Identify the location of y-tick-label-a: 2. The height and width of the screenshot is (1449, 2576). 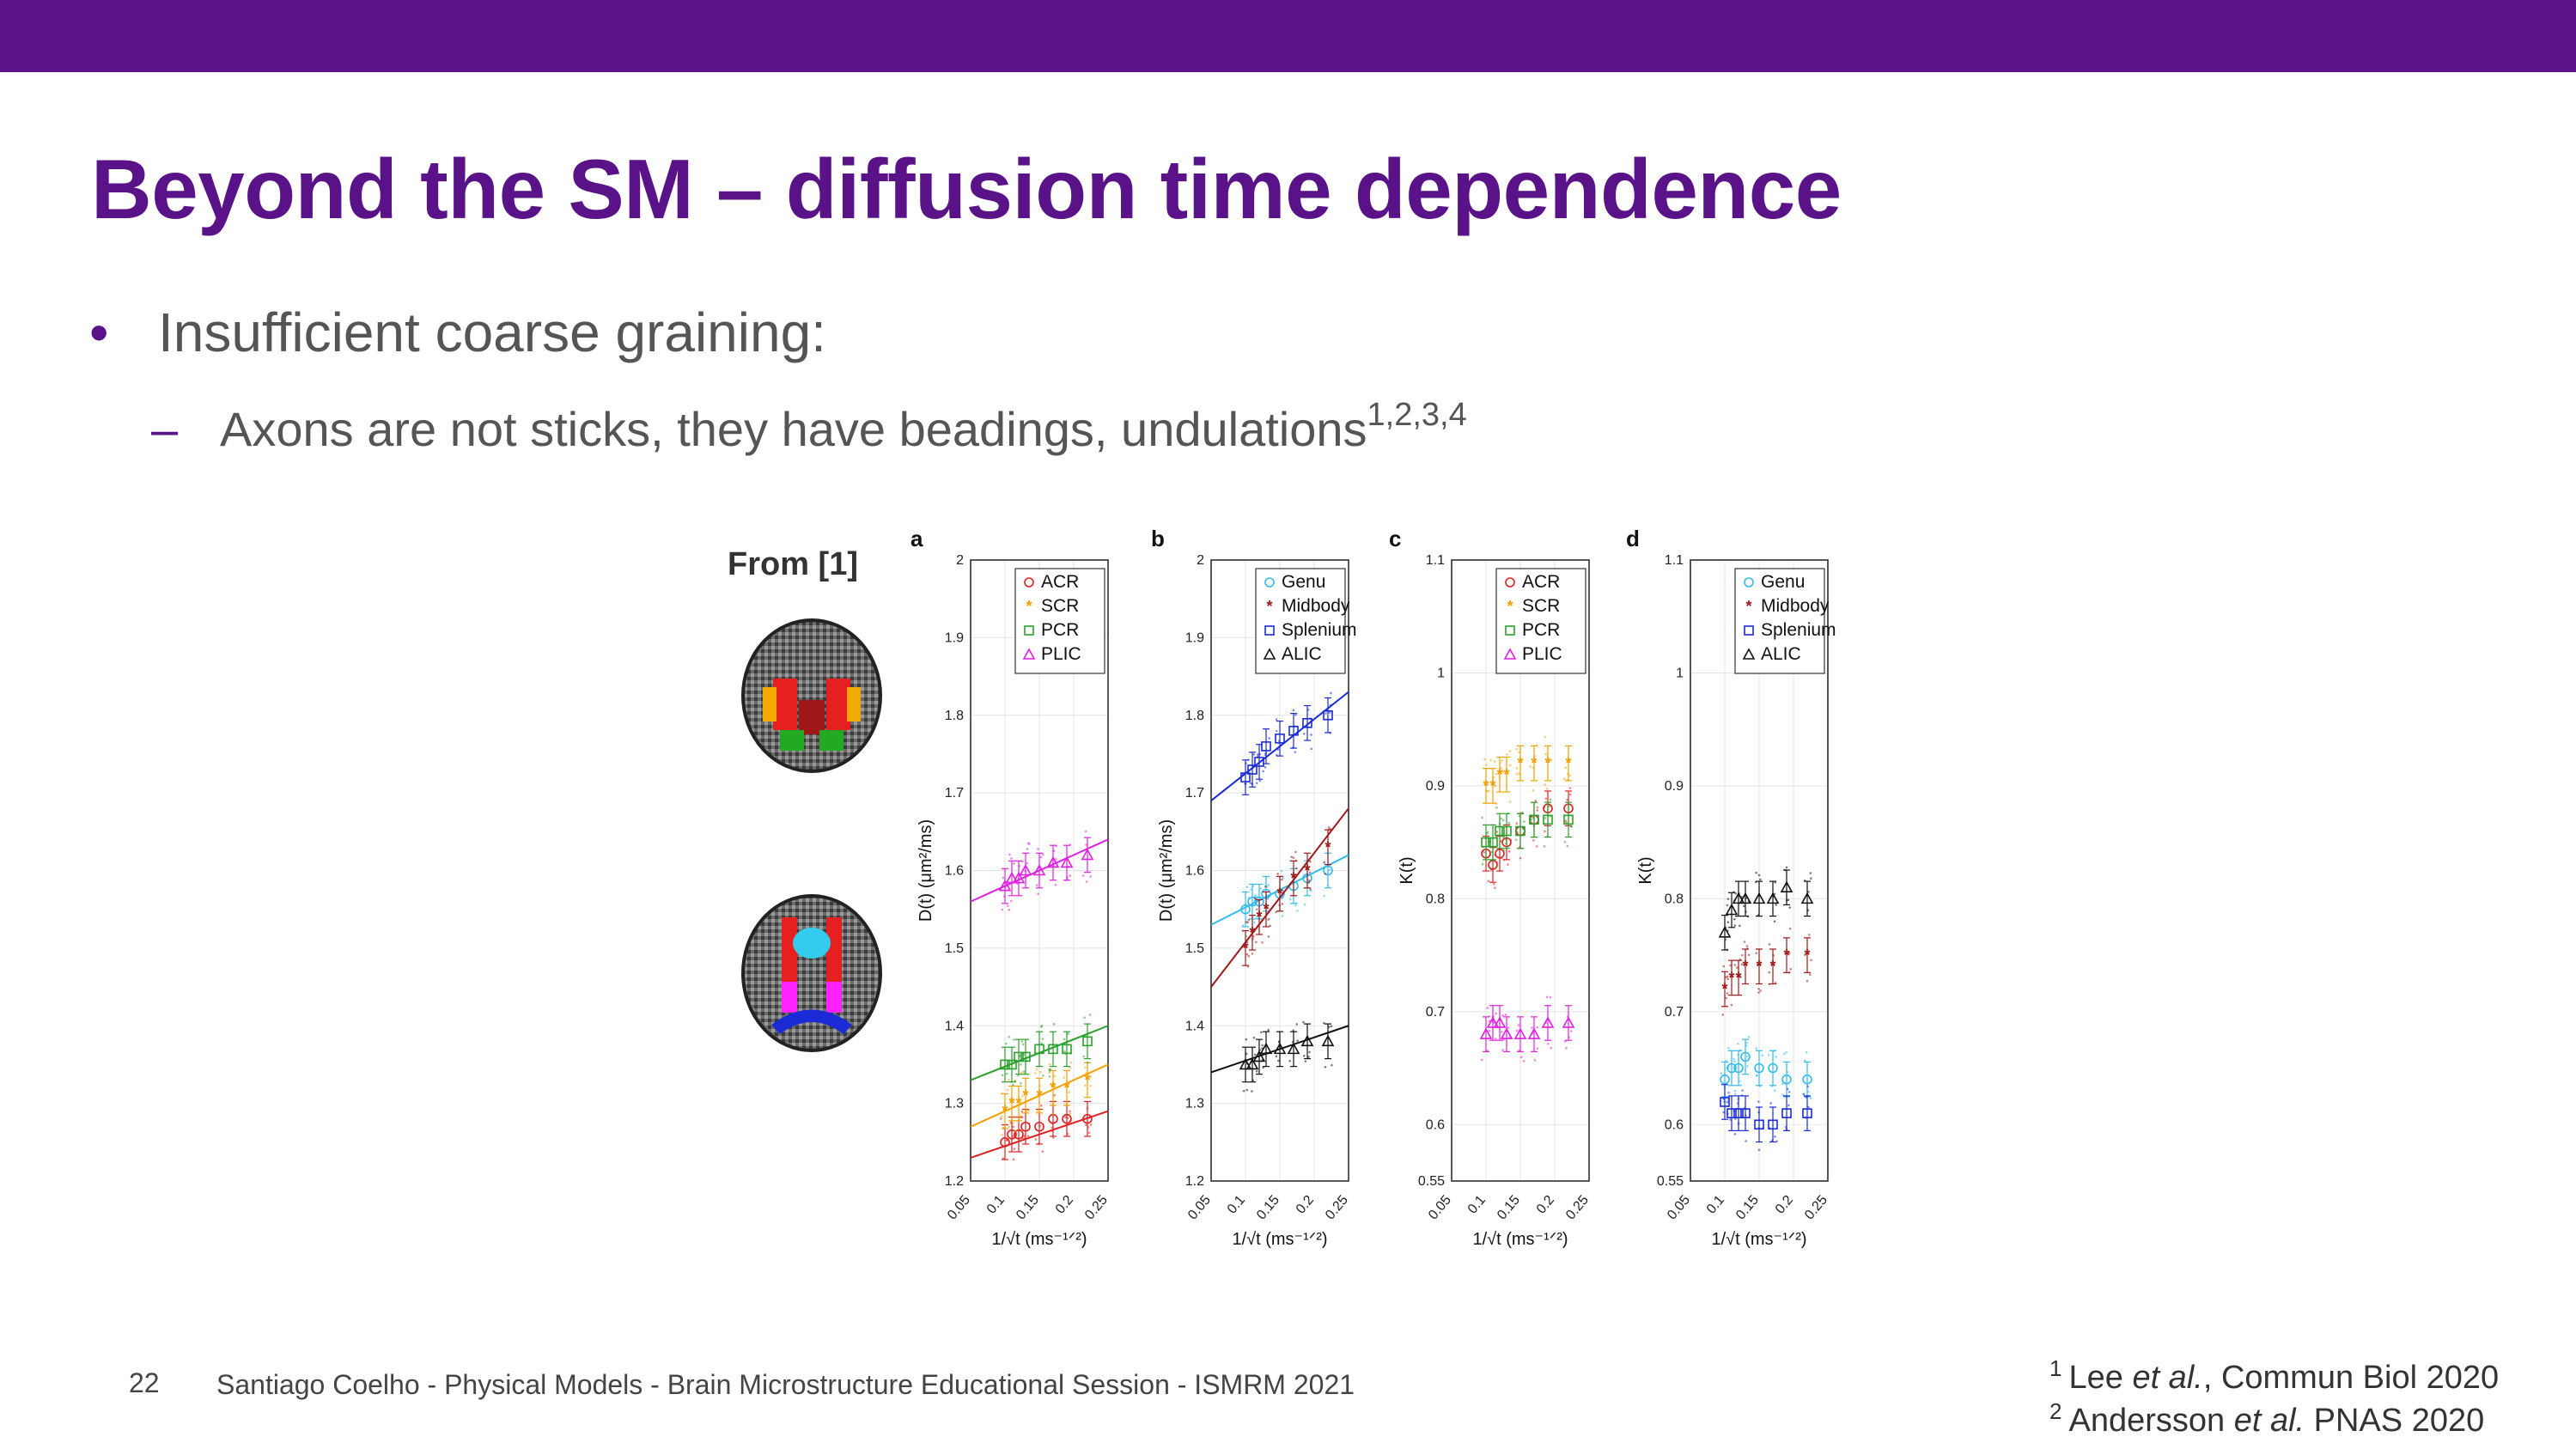
(960, 560).